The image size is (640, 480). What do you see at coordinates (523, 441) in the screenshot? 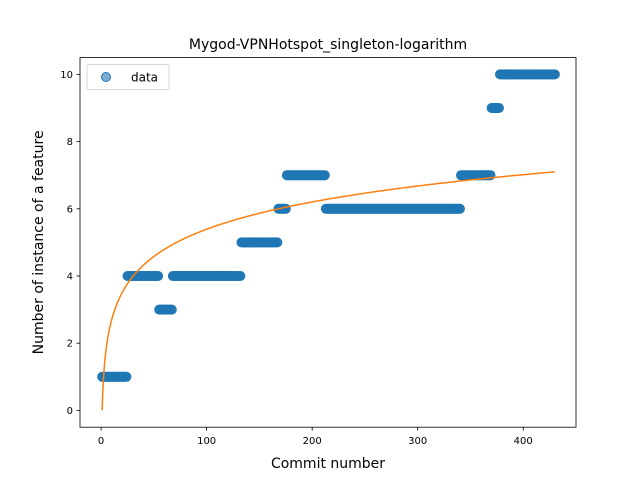
I see `x-tick-label: 400` at bounding box center [523, 441].